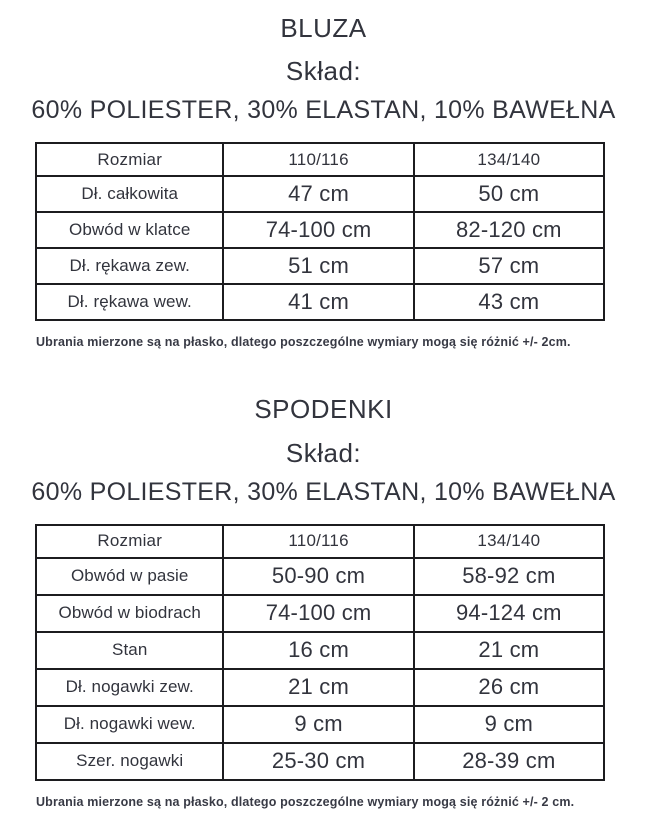  Describe the element at coordinates (509, 230) in the screenshot. I see `cell-value: 82-120 cm` at that location.